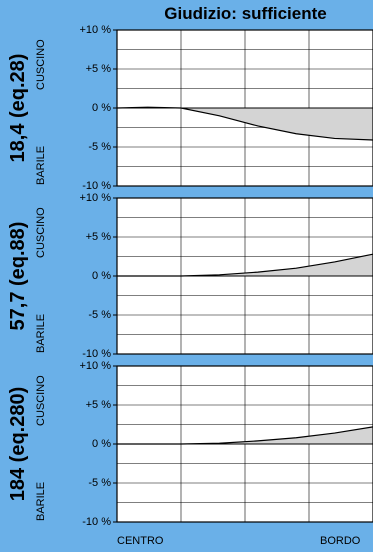 This screenshot has width=373, height=552. What do you see at coordinates (18, 444) in the screenshot?
I see `panel-label: 184 (eq.280)` at bounding box center [18, 444].